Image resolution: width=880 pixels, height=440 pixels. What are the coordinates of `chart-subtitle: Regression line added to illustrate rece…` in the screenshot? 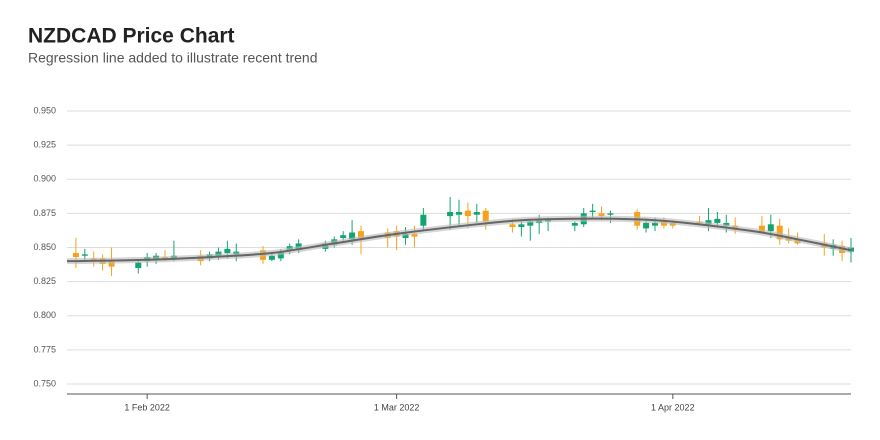 It's located at (173, 58).